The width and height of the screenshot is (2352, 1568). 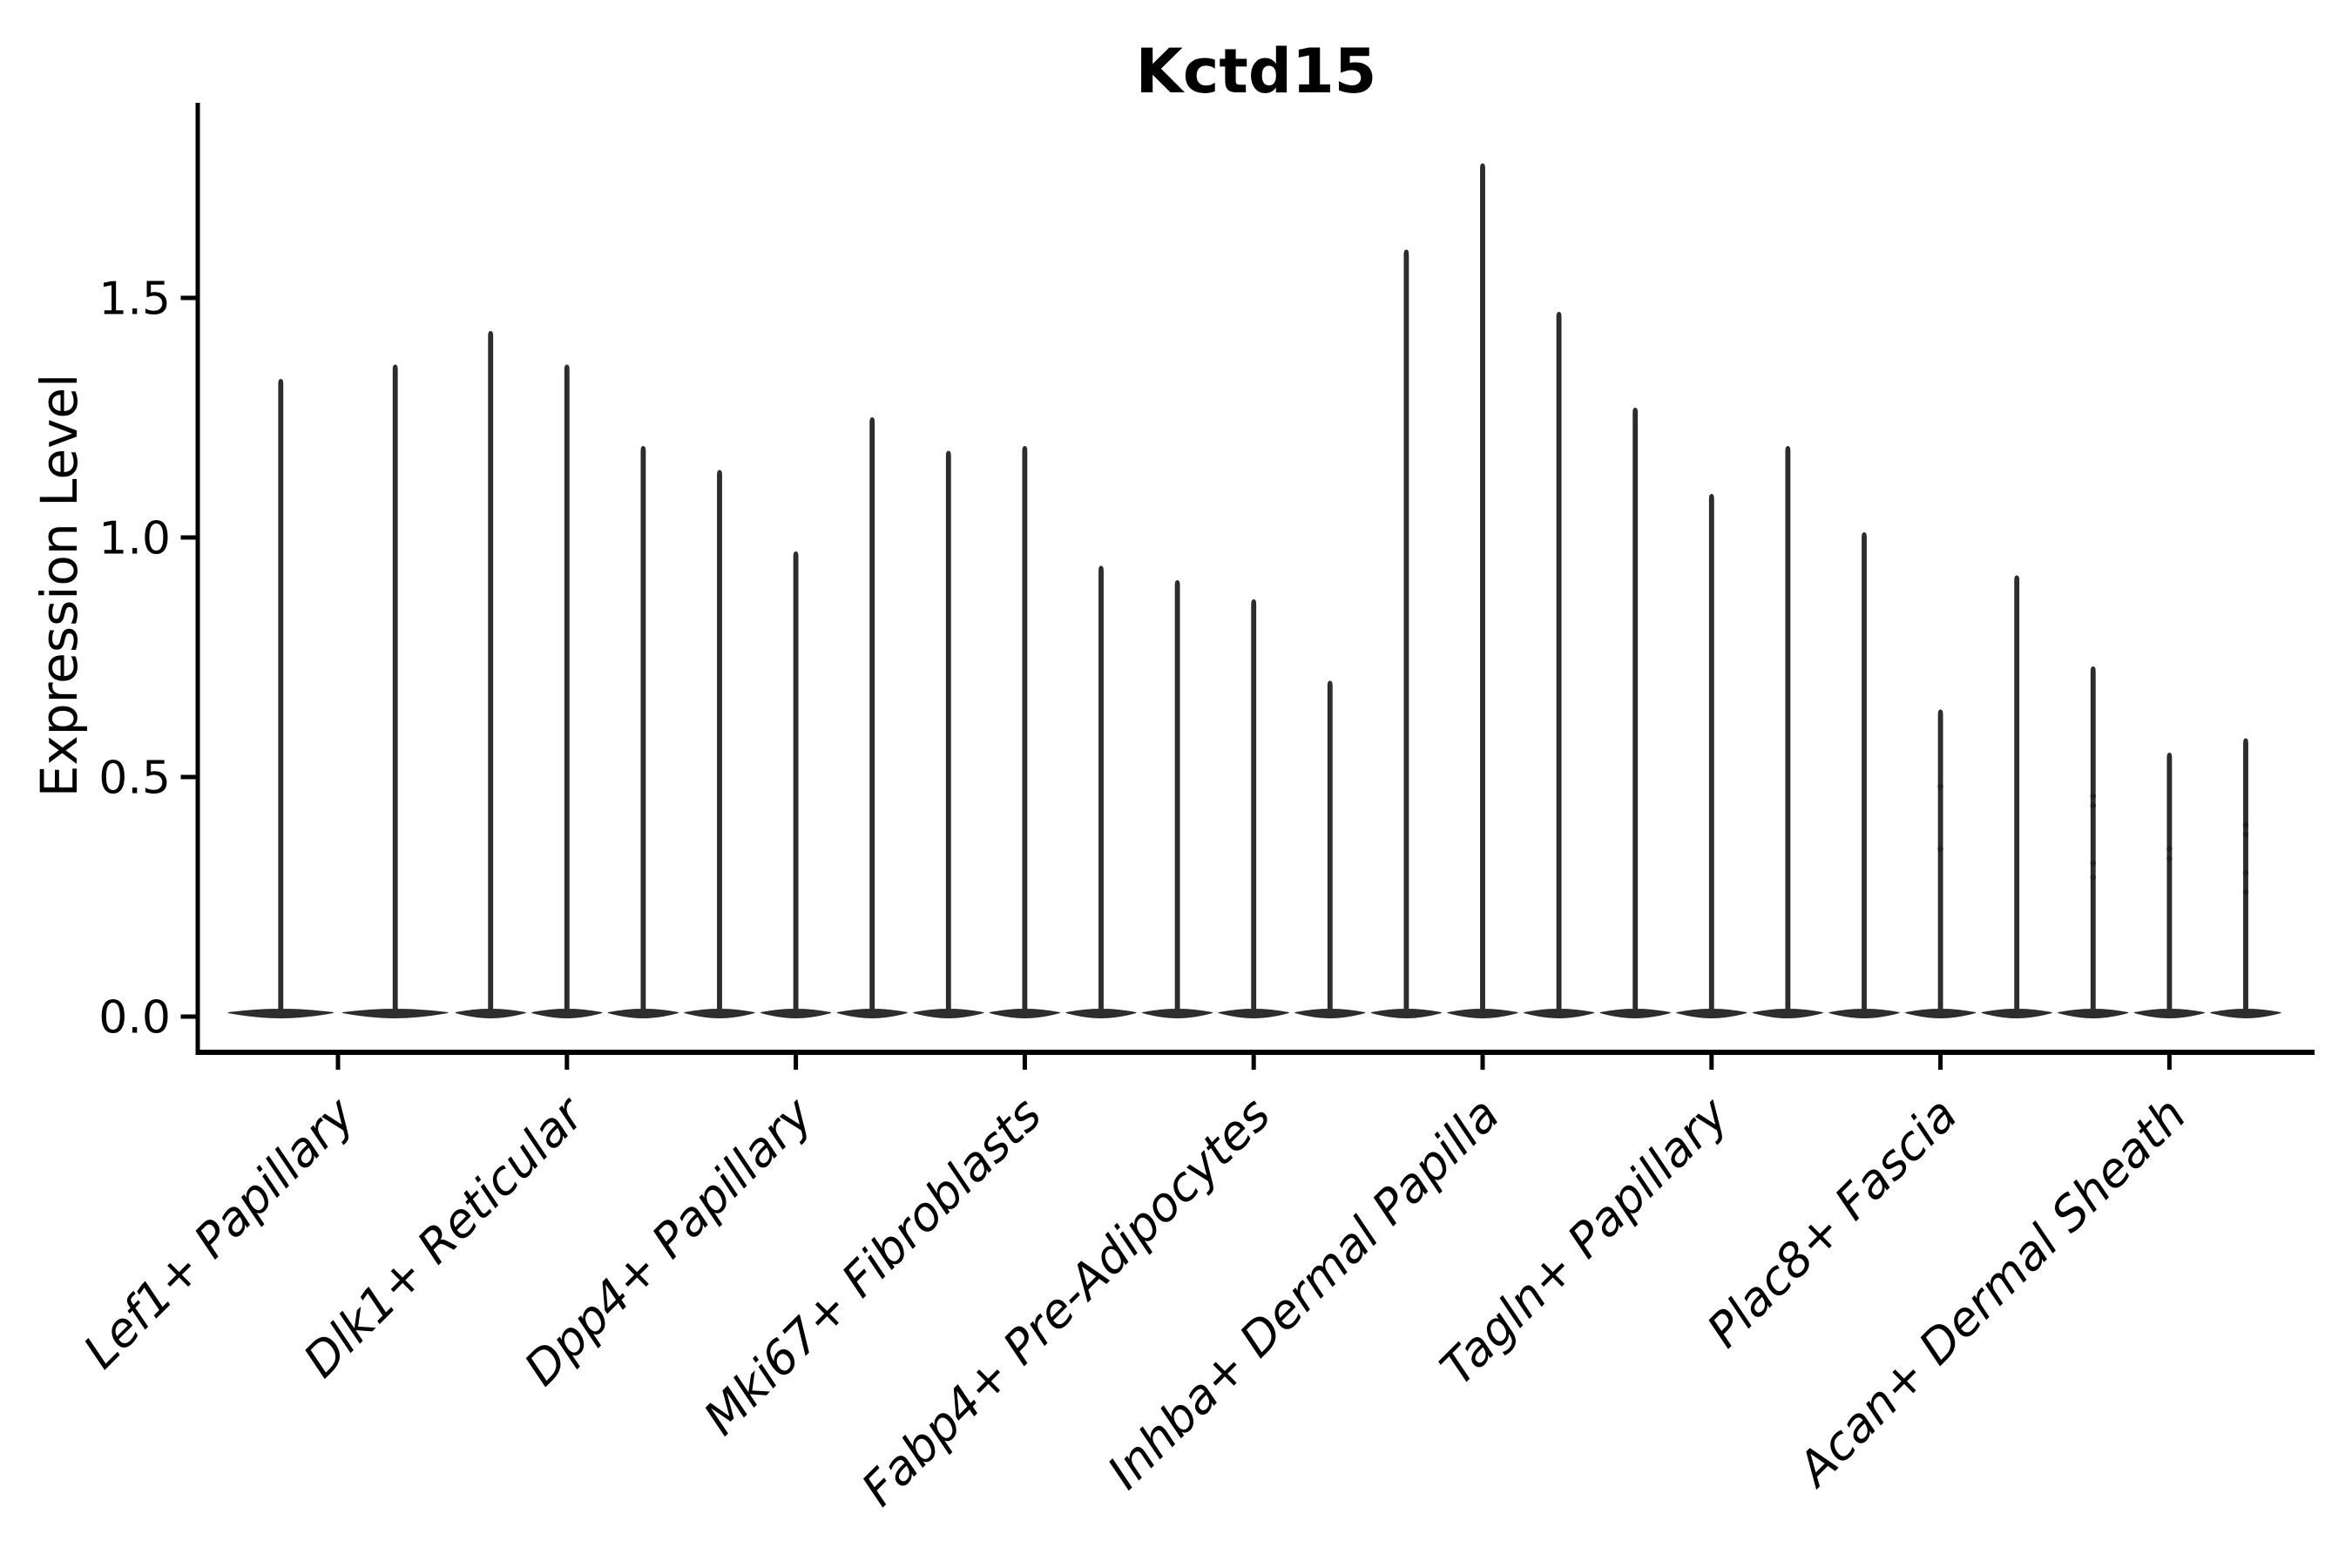 I want to click on x-tick-label: Acan+ Dermal Sheath, so click(x=1992, y=1292).